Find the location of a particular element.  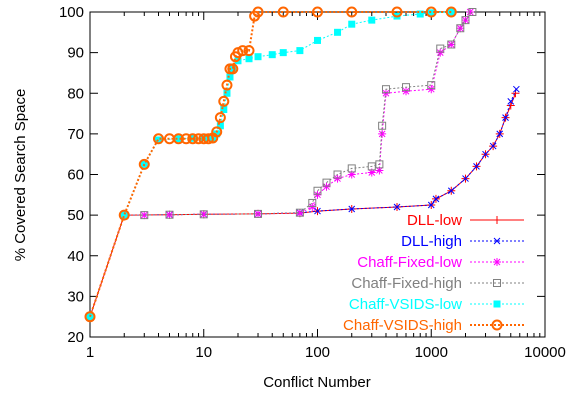

y-tick-label: 100 is located at coordinates (71, 12).